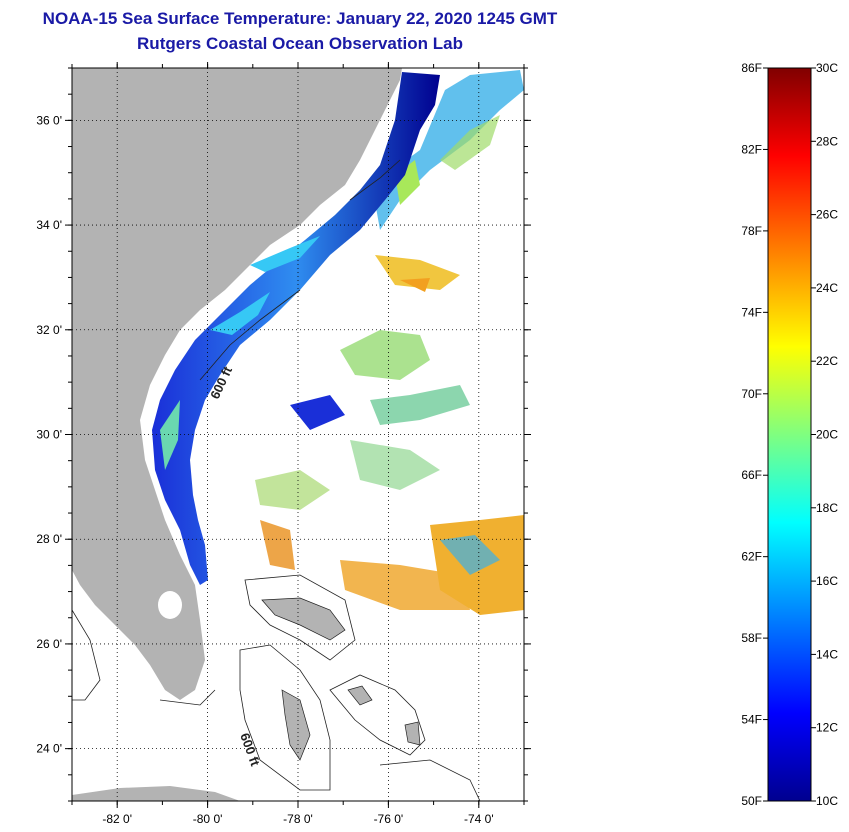 The width and height of the screenshot is (849, 832). What do you see at coordinates (751, 231) in the screenshot?
I see `colorbar-label-f: 78F` at bounding box center [751, 231].